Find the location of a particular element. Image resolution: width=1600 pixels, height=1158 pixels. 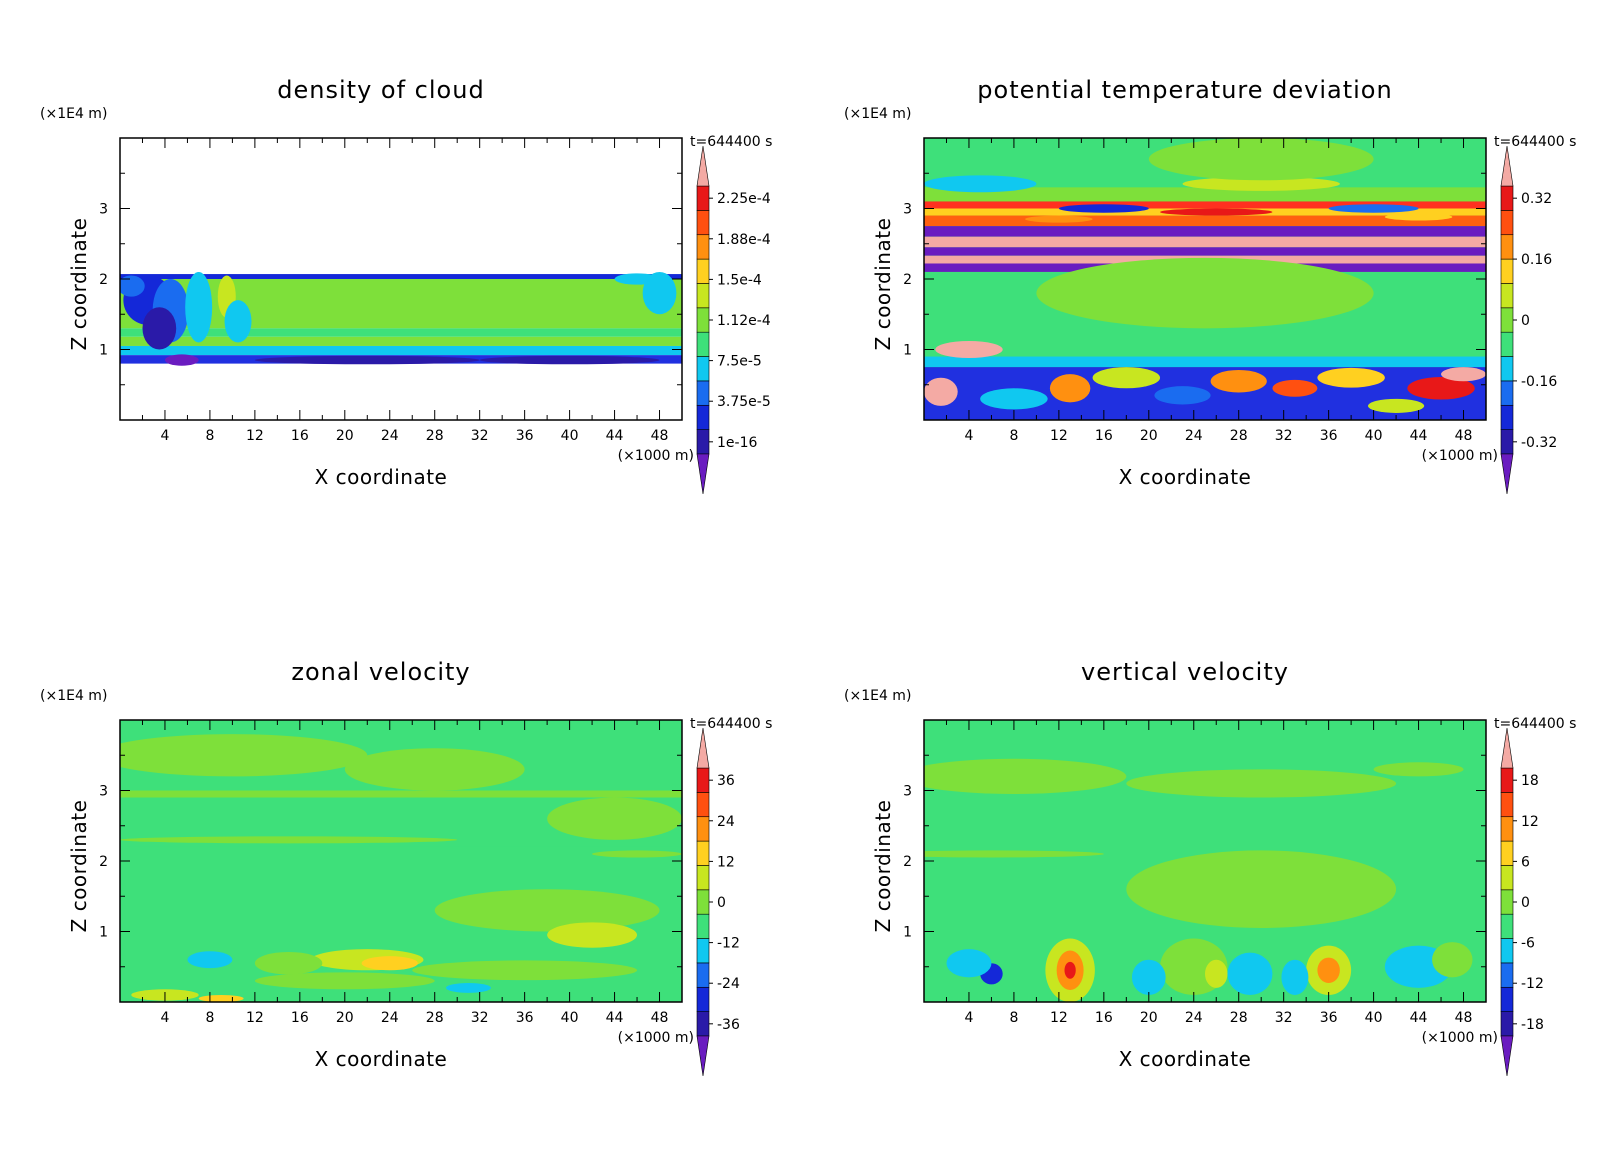

colorbar-upper-arrow is located at coordinates (1507, 166).